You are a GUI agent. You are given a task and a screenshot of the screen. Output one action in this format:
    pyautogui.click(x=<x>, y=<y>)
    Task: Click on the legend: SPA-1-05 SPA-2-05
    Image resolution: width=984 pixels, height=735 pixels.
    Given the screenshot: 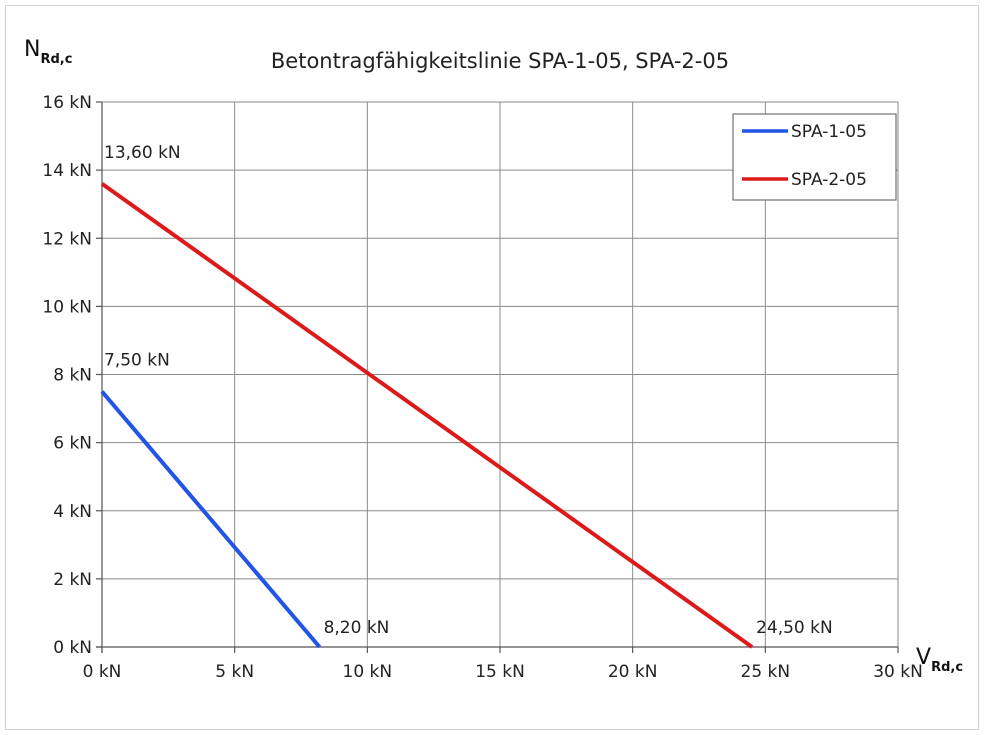 What is the action you would take?
    pyautogui.click(x=814, y=157)
    